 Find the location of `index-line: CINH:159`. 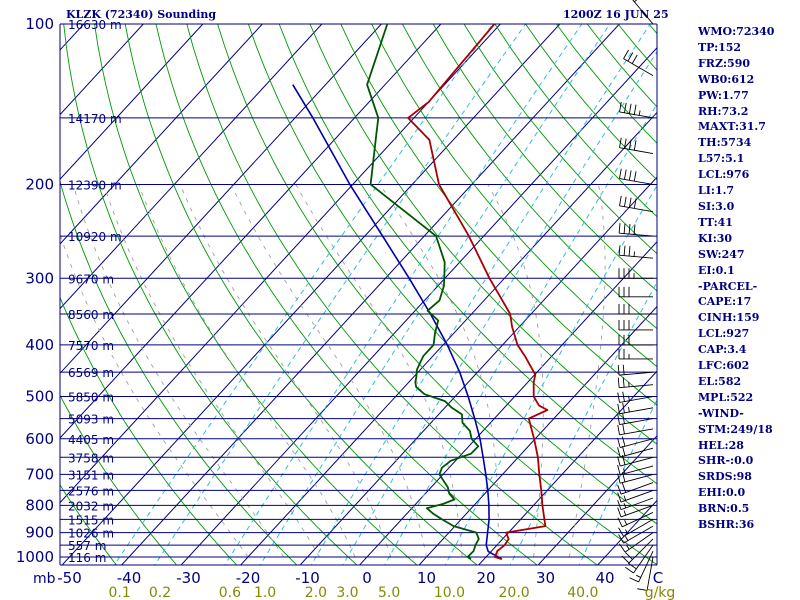

index-line: CINH:159 is located at coordinates (729, 318).